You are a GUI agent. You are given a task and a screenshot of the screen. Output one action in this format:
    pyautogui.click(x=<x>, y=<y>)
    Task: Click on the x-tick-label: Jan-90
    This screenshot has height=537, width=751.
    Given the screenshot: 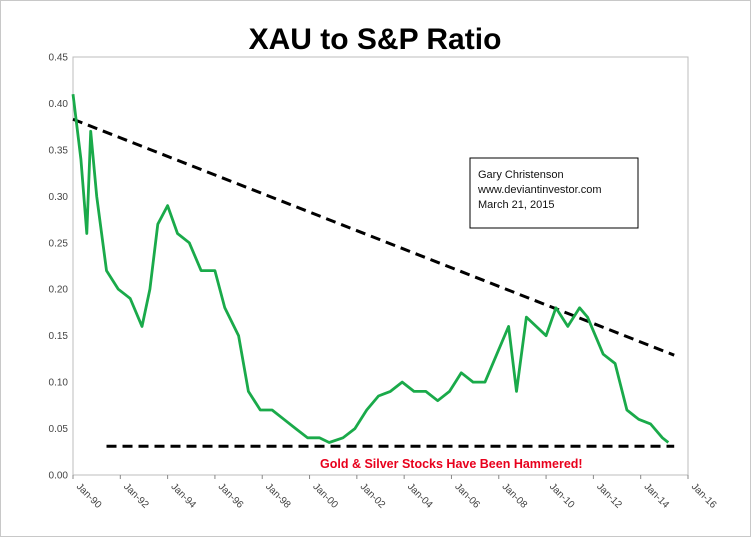 What is the action you would take?
    pyautogui.click(x=89, y=496)
    